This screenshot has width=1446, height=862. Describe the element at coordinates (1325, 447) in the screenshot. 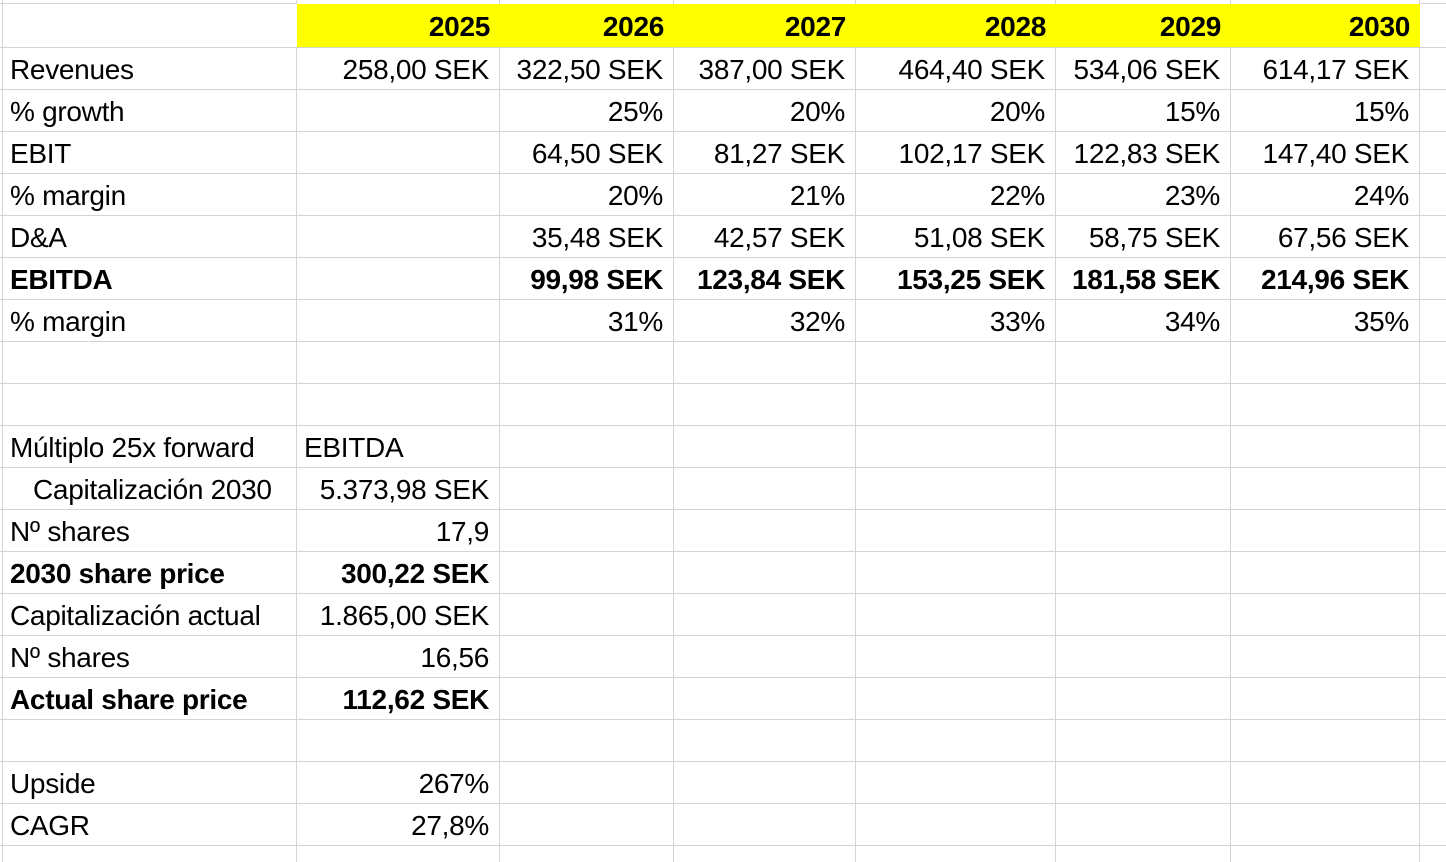

I see `cell-2030-multiplo-25x-forward` at that location.